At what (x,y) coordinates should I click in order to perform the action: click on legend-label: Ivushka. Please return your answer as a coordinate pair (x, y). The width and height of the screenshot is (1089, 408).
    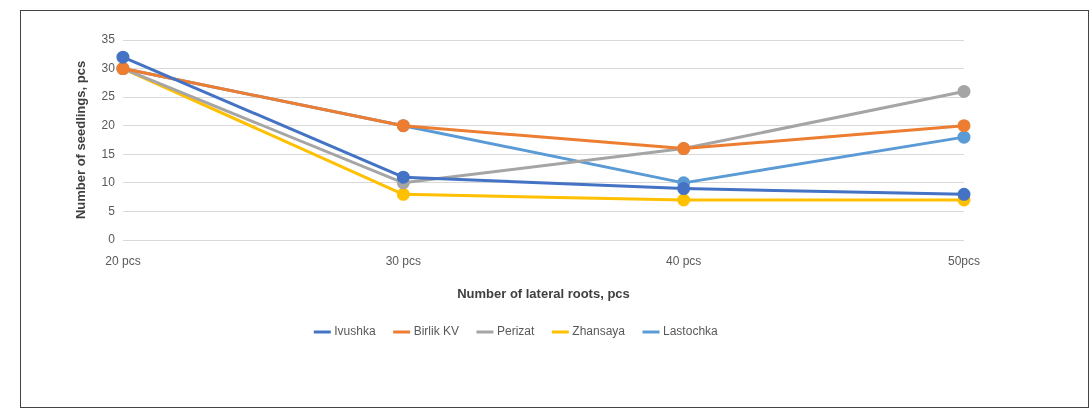
    Looking at the image, I should click on (355, 331).